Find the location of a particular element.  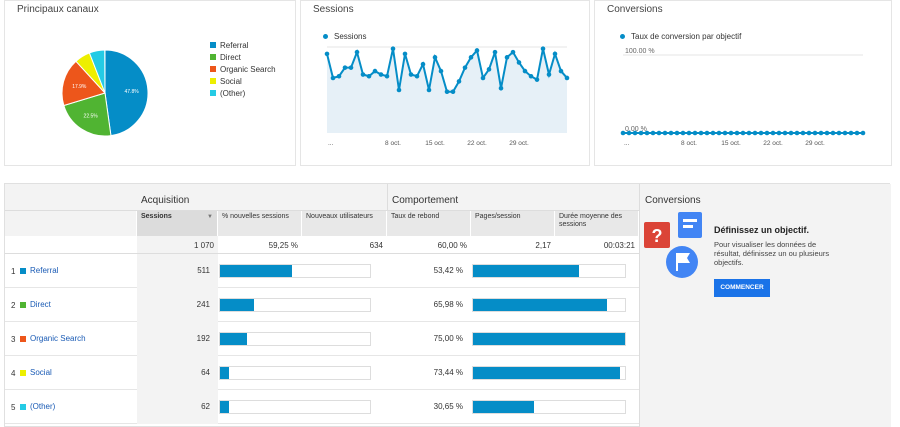

col-duration: Durée moyenne des sessions is located at coordinates (597, 223).